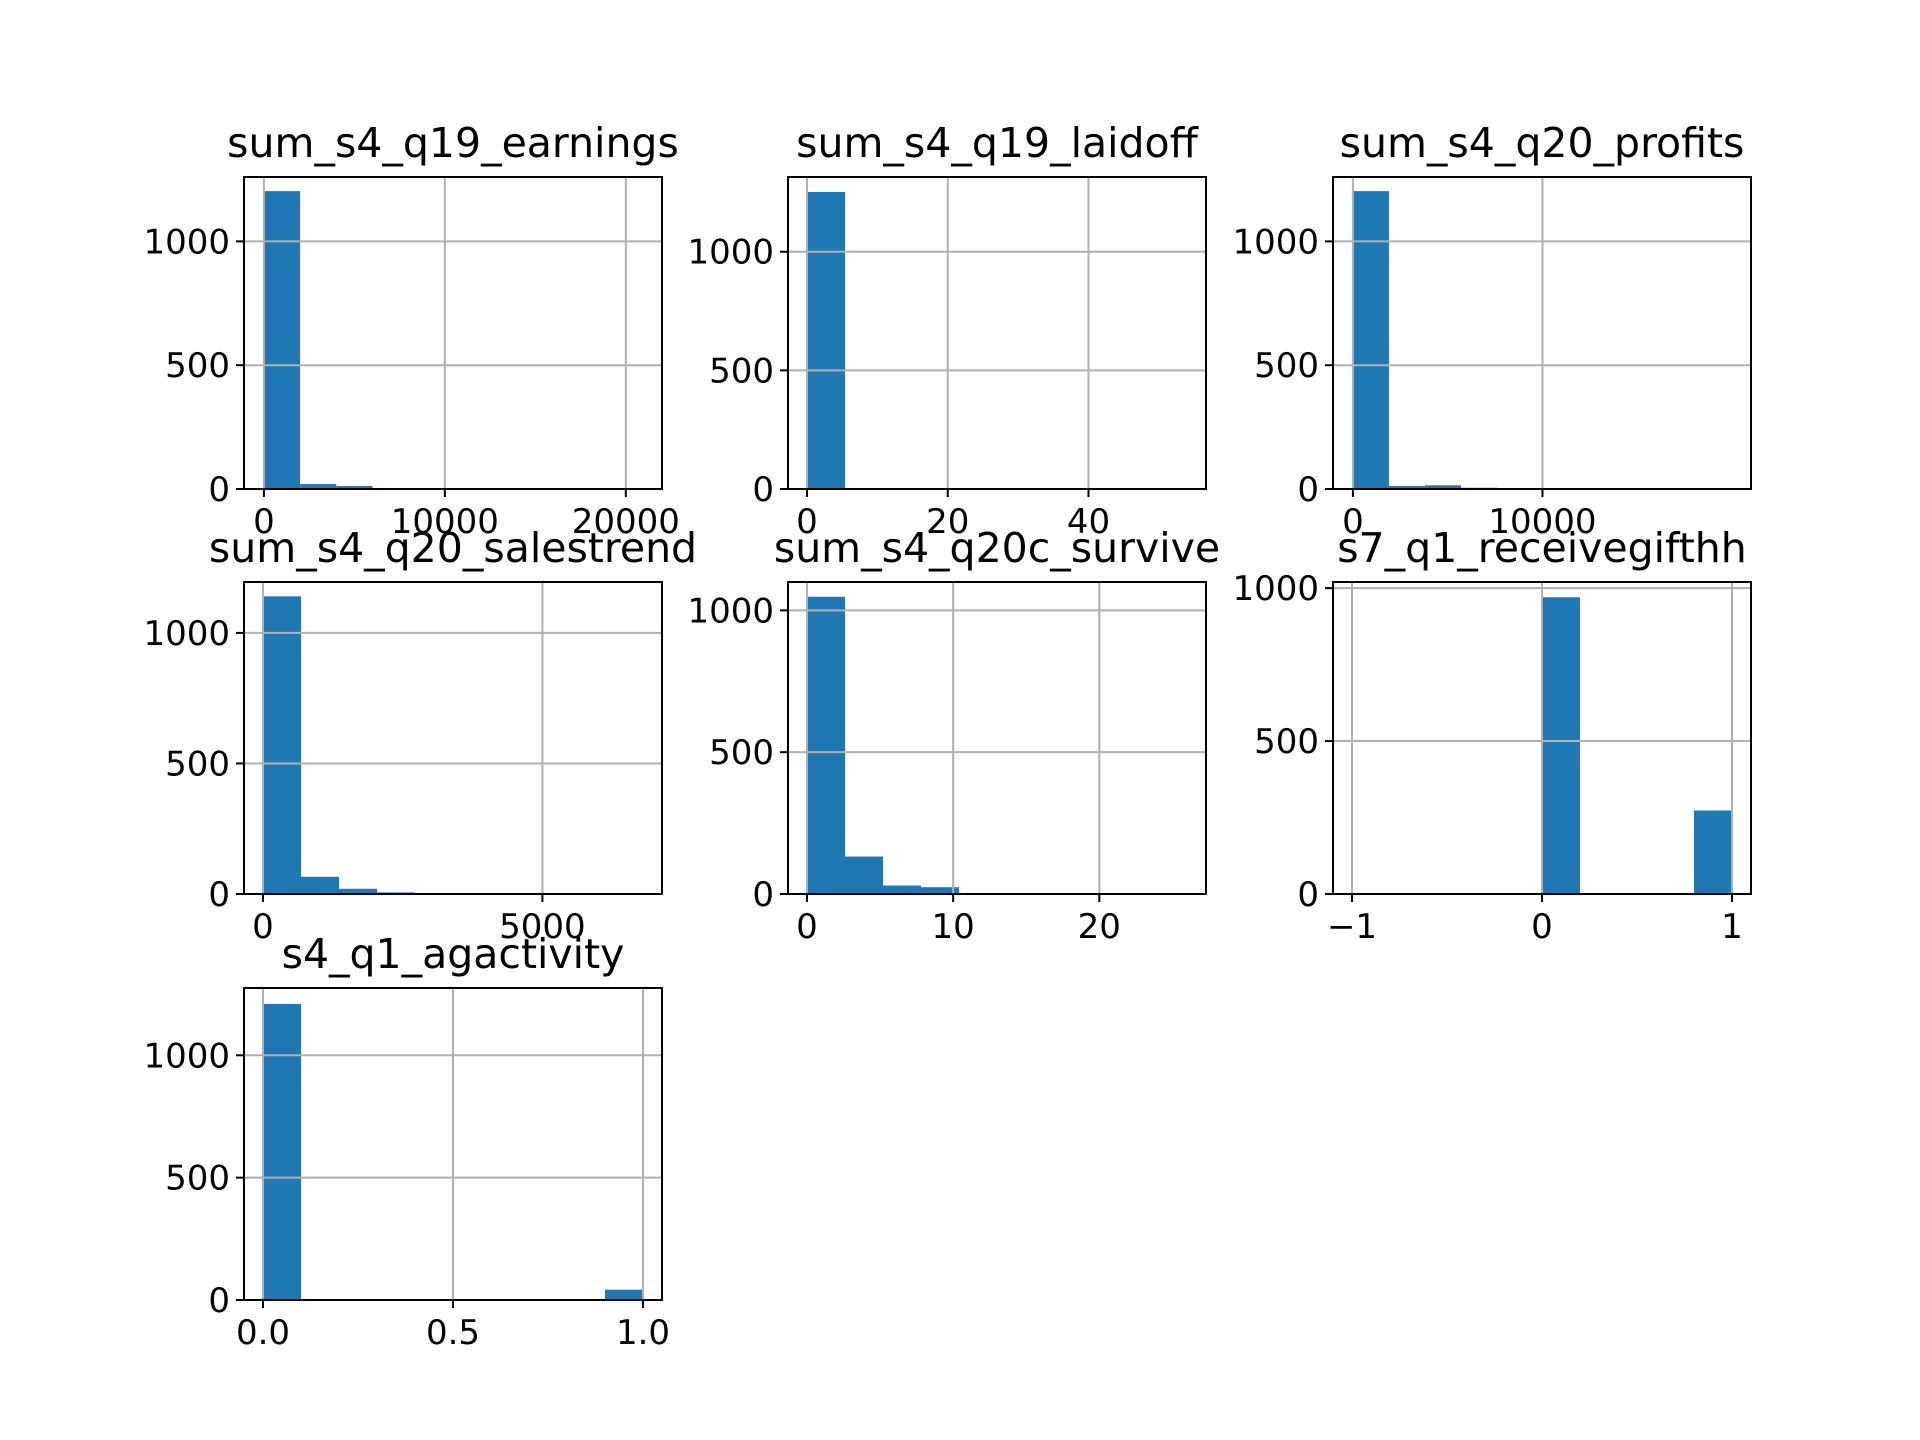 This screenshot has width=1920, height=1440. What do you see at coordinates (263, 1333) in the screenshot?
I see `x-tick-label: 0.0` at bounding box center [263, 1333].